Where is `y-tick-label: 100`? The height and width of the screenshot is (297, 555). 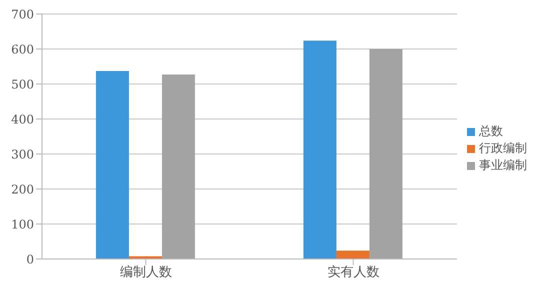
y-tick-label: 100 is located at coordinates (22, 224).